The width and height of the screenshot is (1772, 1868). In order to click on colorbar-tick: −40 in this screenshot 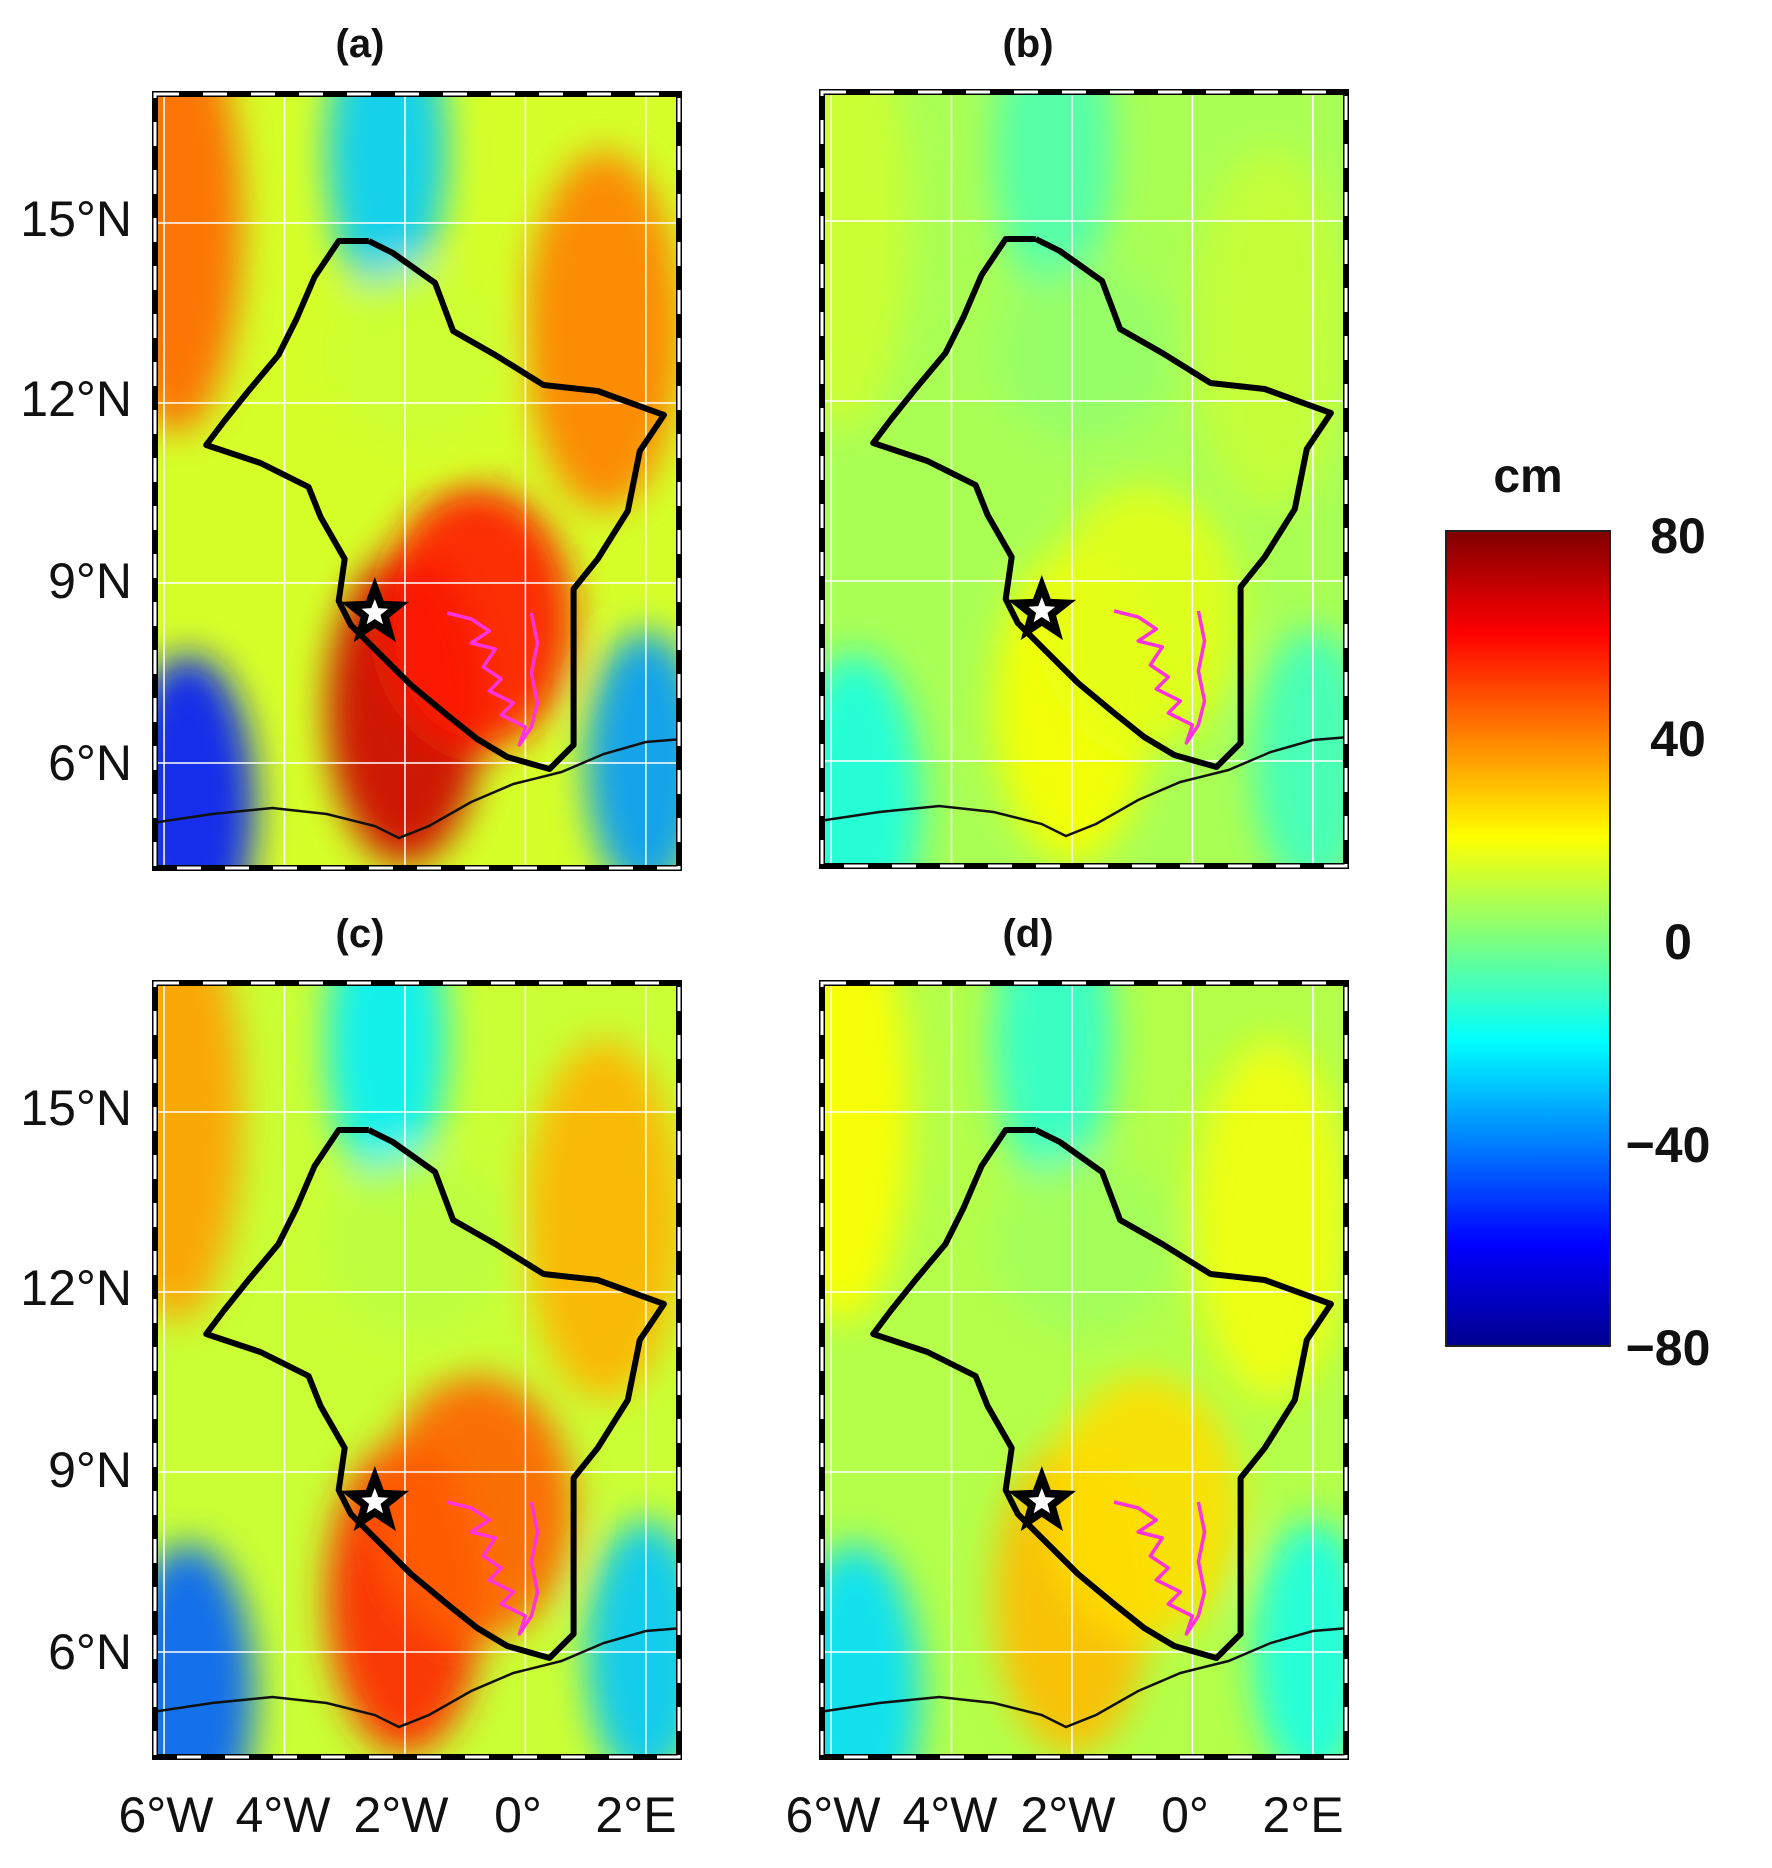, I will do `click(1668, 1145)`.